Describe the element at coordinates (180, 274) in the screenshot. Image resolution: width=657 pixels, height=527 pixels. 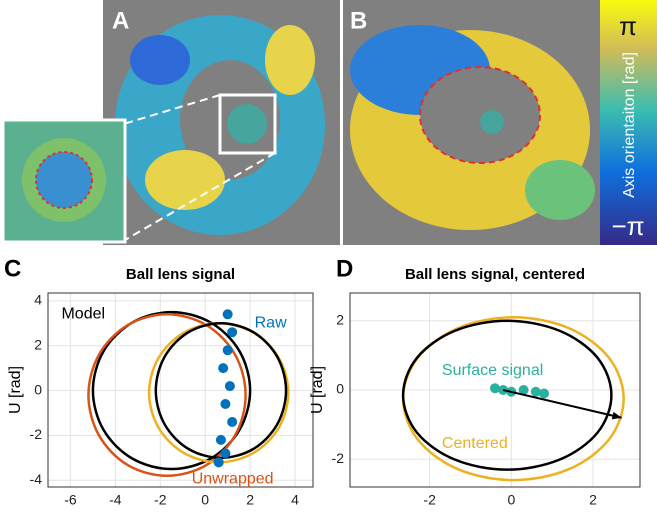
I see `chart-title: Ball lens signal` at that location.